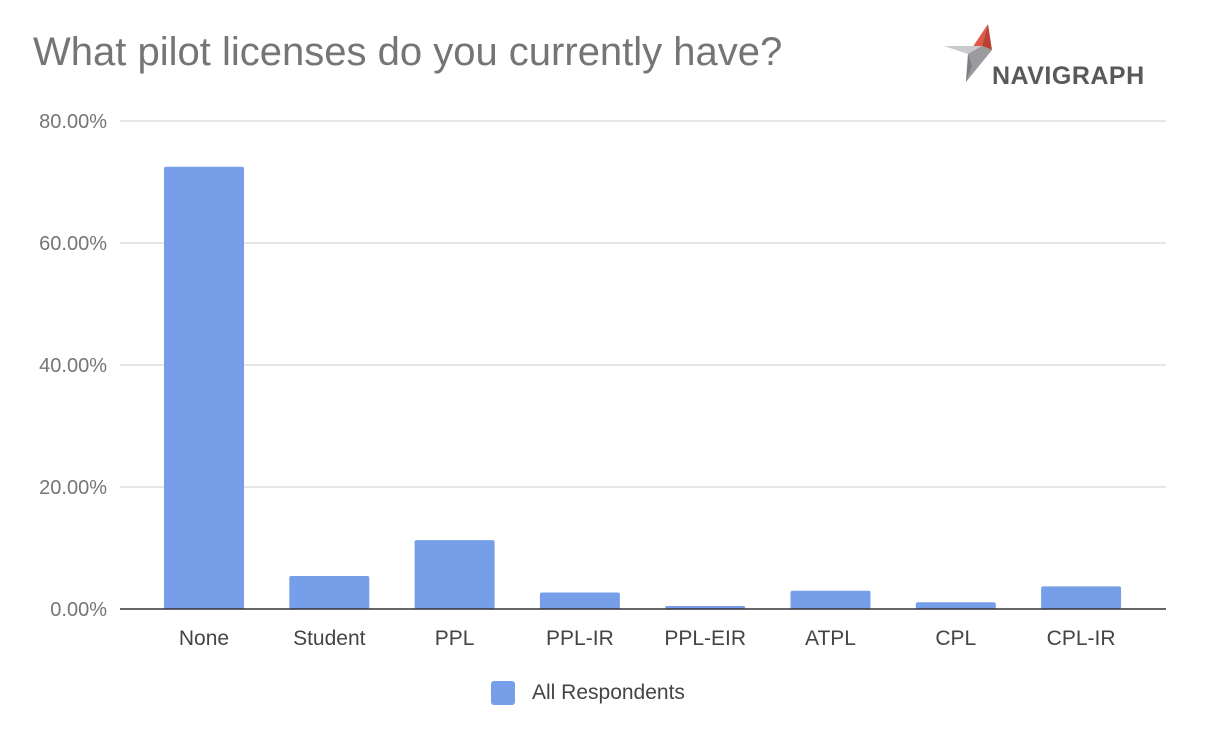 This screenshot has width=1210, height=748. I want to click on y-tick-label: 40.00%, so click(73, 366).